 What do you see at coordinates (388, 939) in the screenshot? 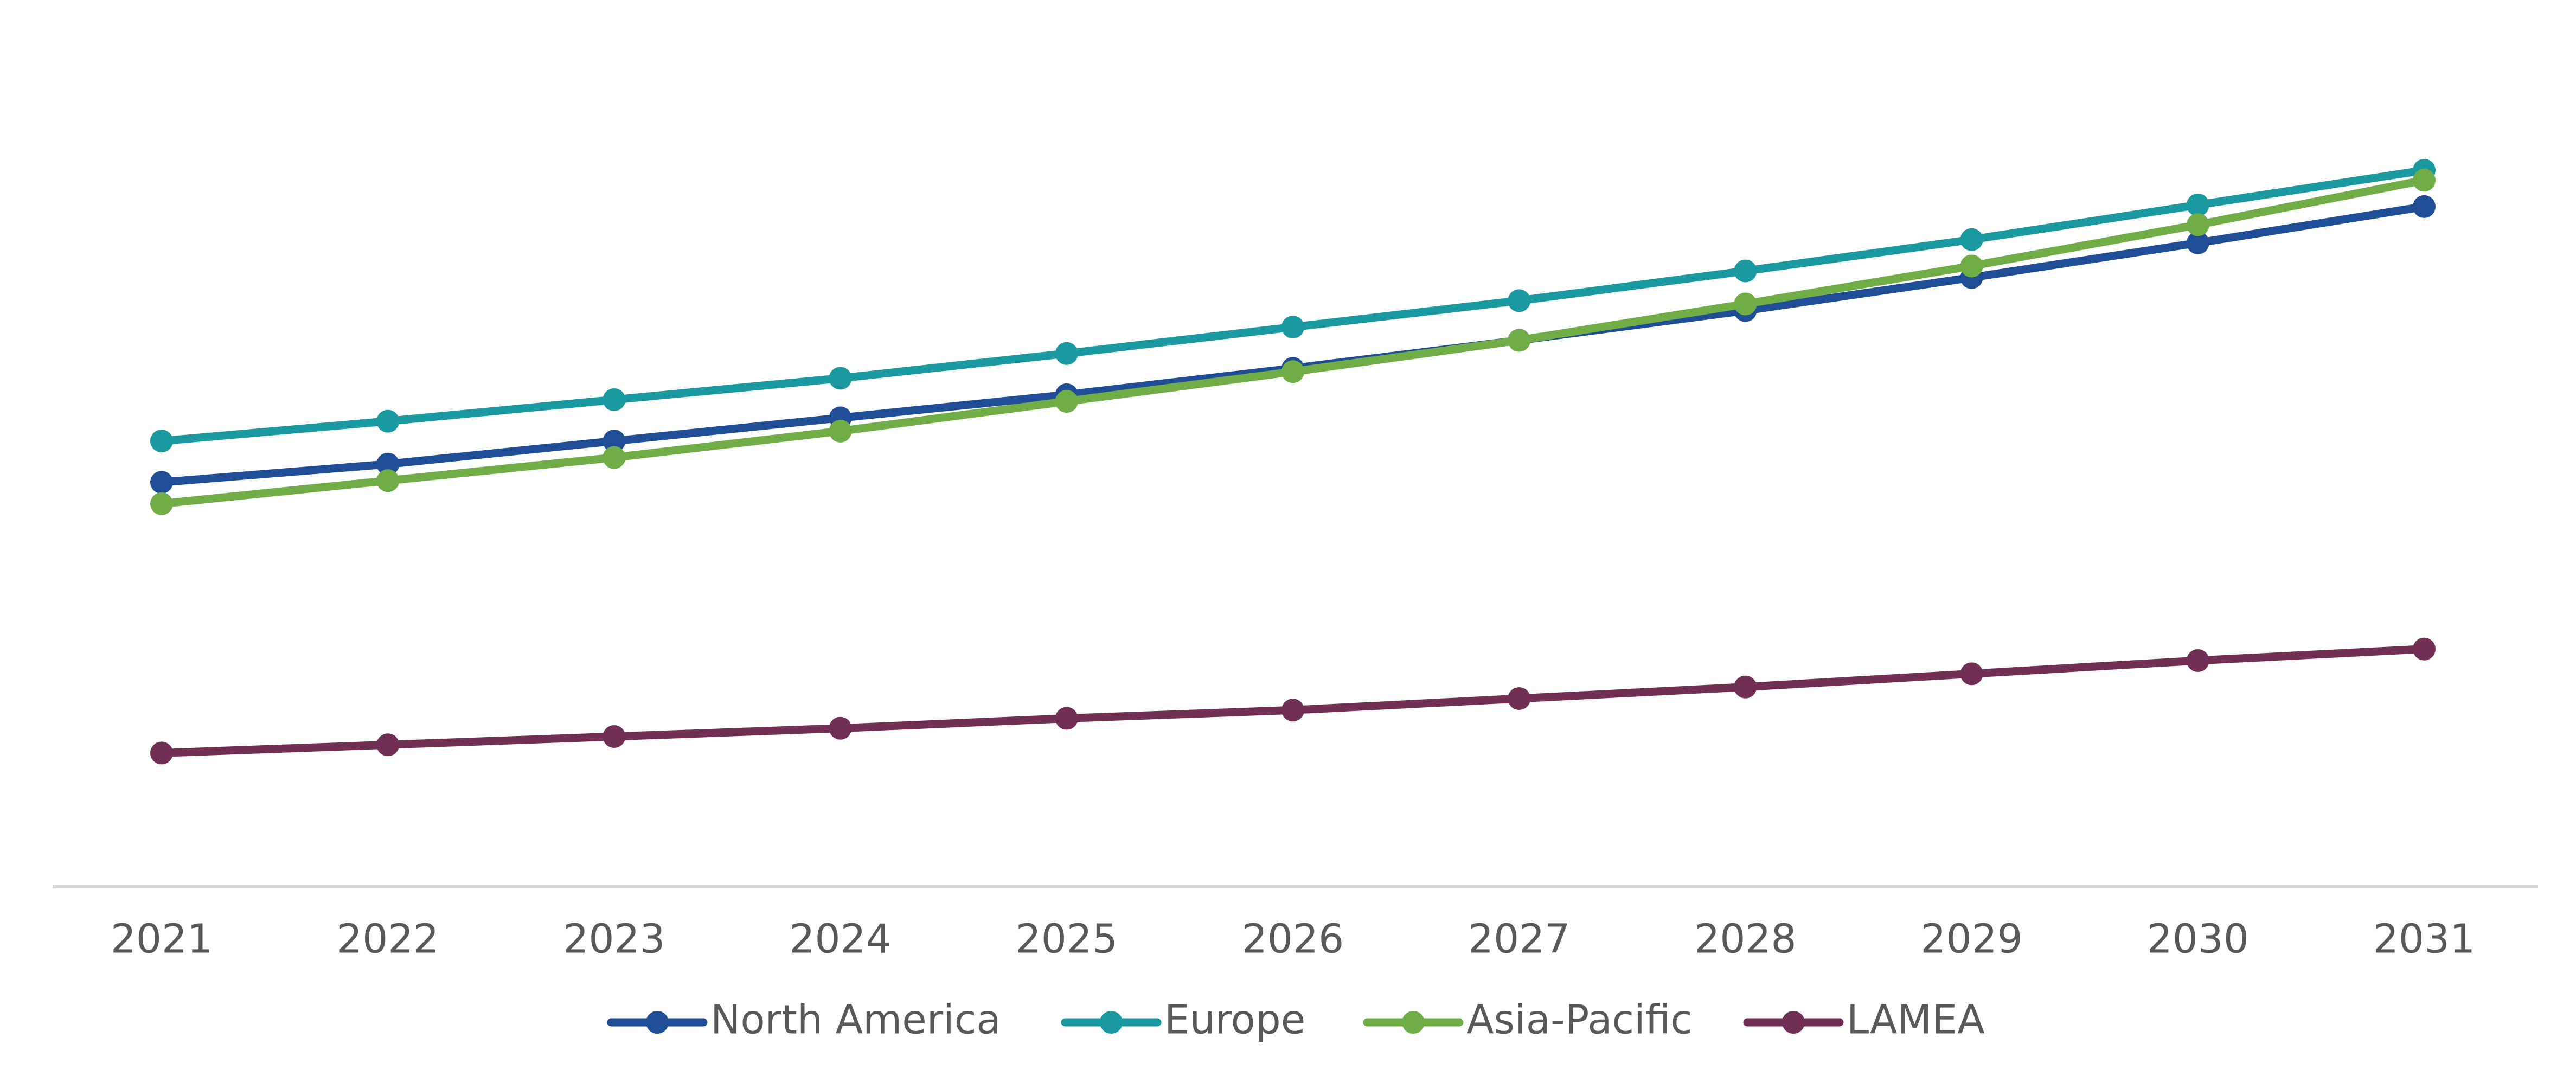
I see `x-tick-label: 2022` at bounding box center [388, 939].